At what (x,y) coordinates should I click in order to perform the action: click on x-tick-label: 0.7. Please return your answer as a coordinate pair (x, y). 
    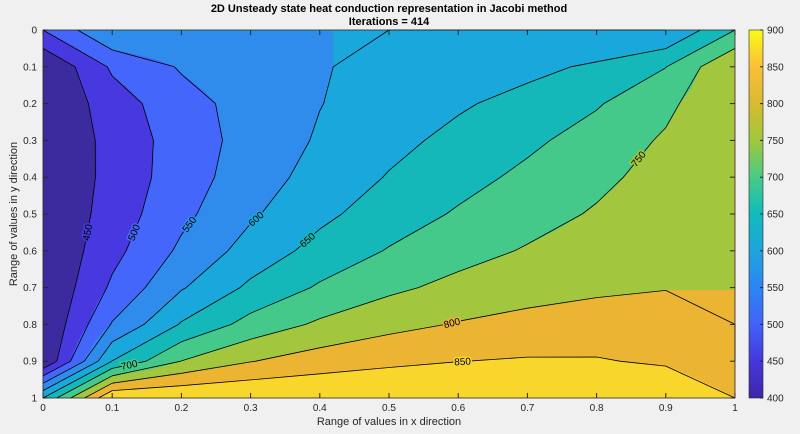
    Looking at the image, I should click on (527, 408).